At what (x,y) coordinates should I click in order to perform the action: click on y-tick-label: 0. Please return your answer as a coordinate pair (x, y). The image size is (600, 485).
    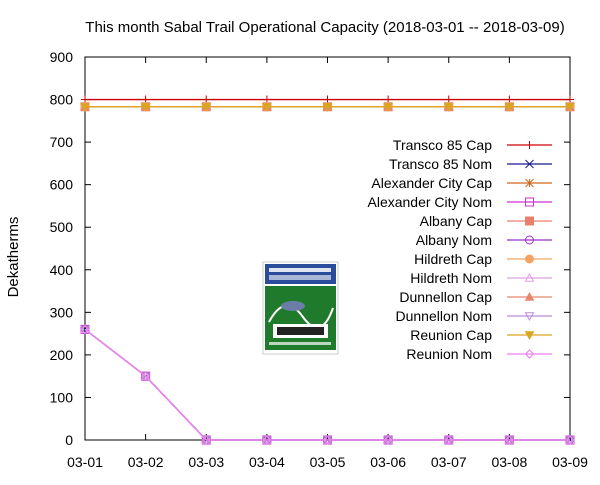
    Looking at the image, I should click on (69, 440).